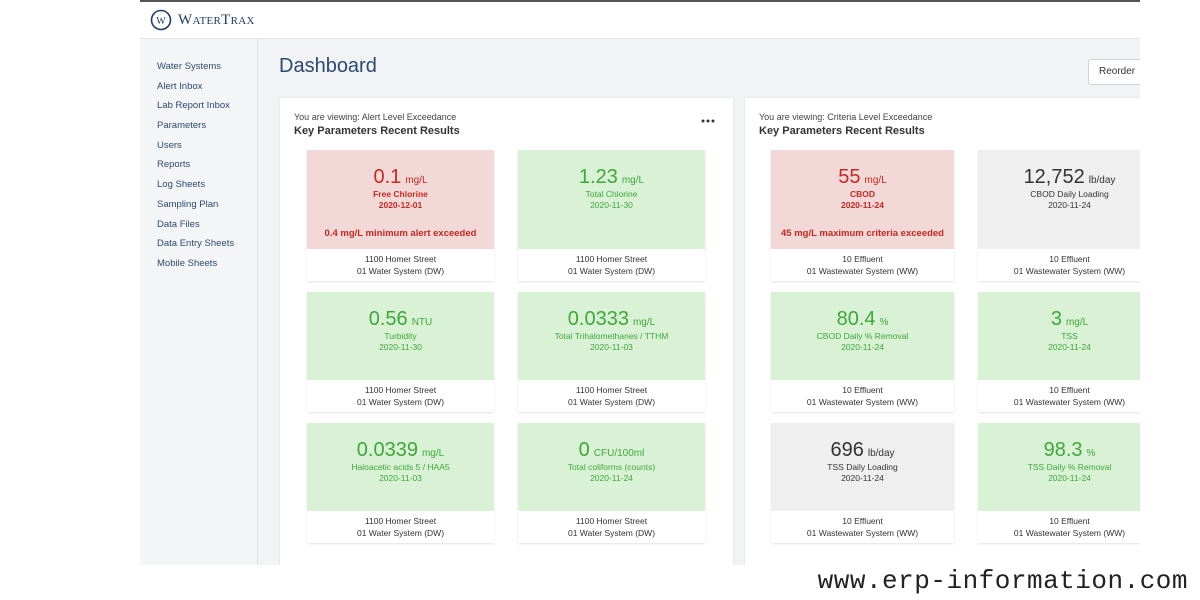 This screenshot has height=600, width=1200. Describe the element at coordinates (189, 66) in the screenshot. I see `nav-item: Water Systems` at that location.